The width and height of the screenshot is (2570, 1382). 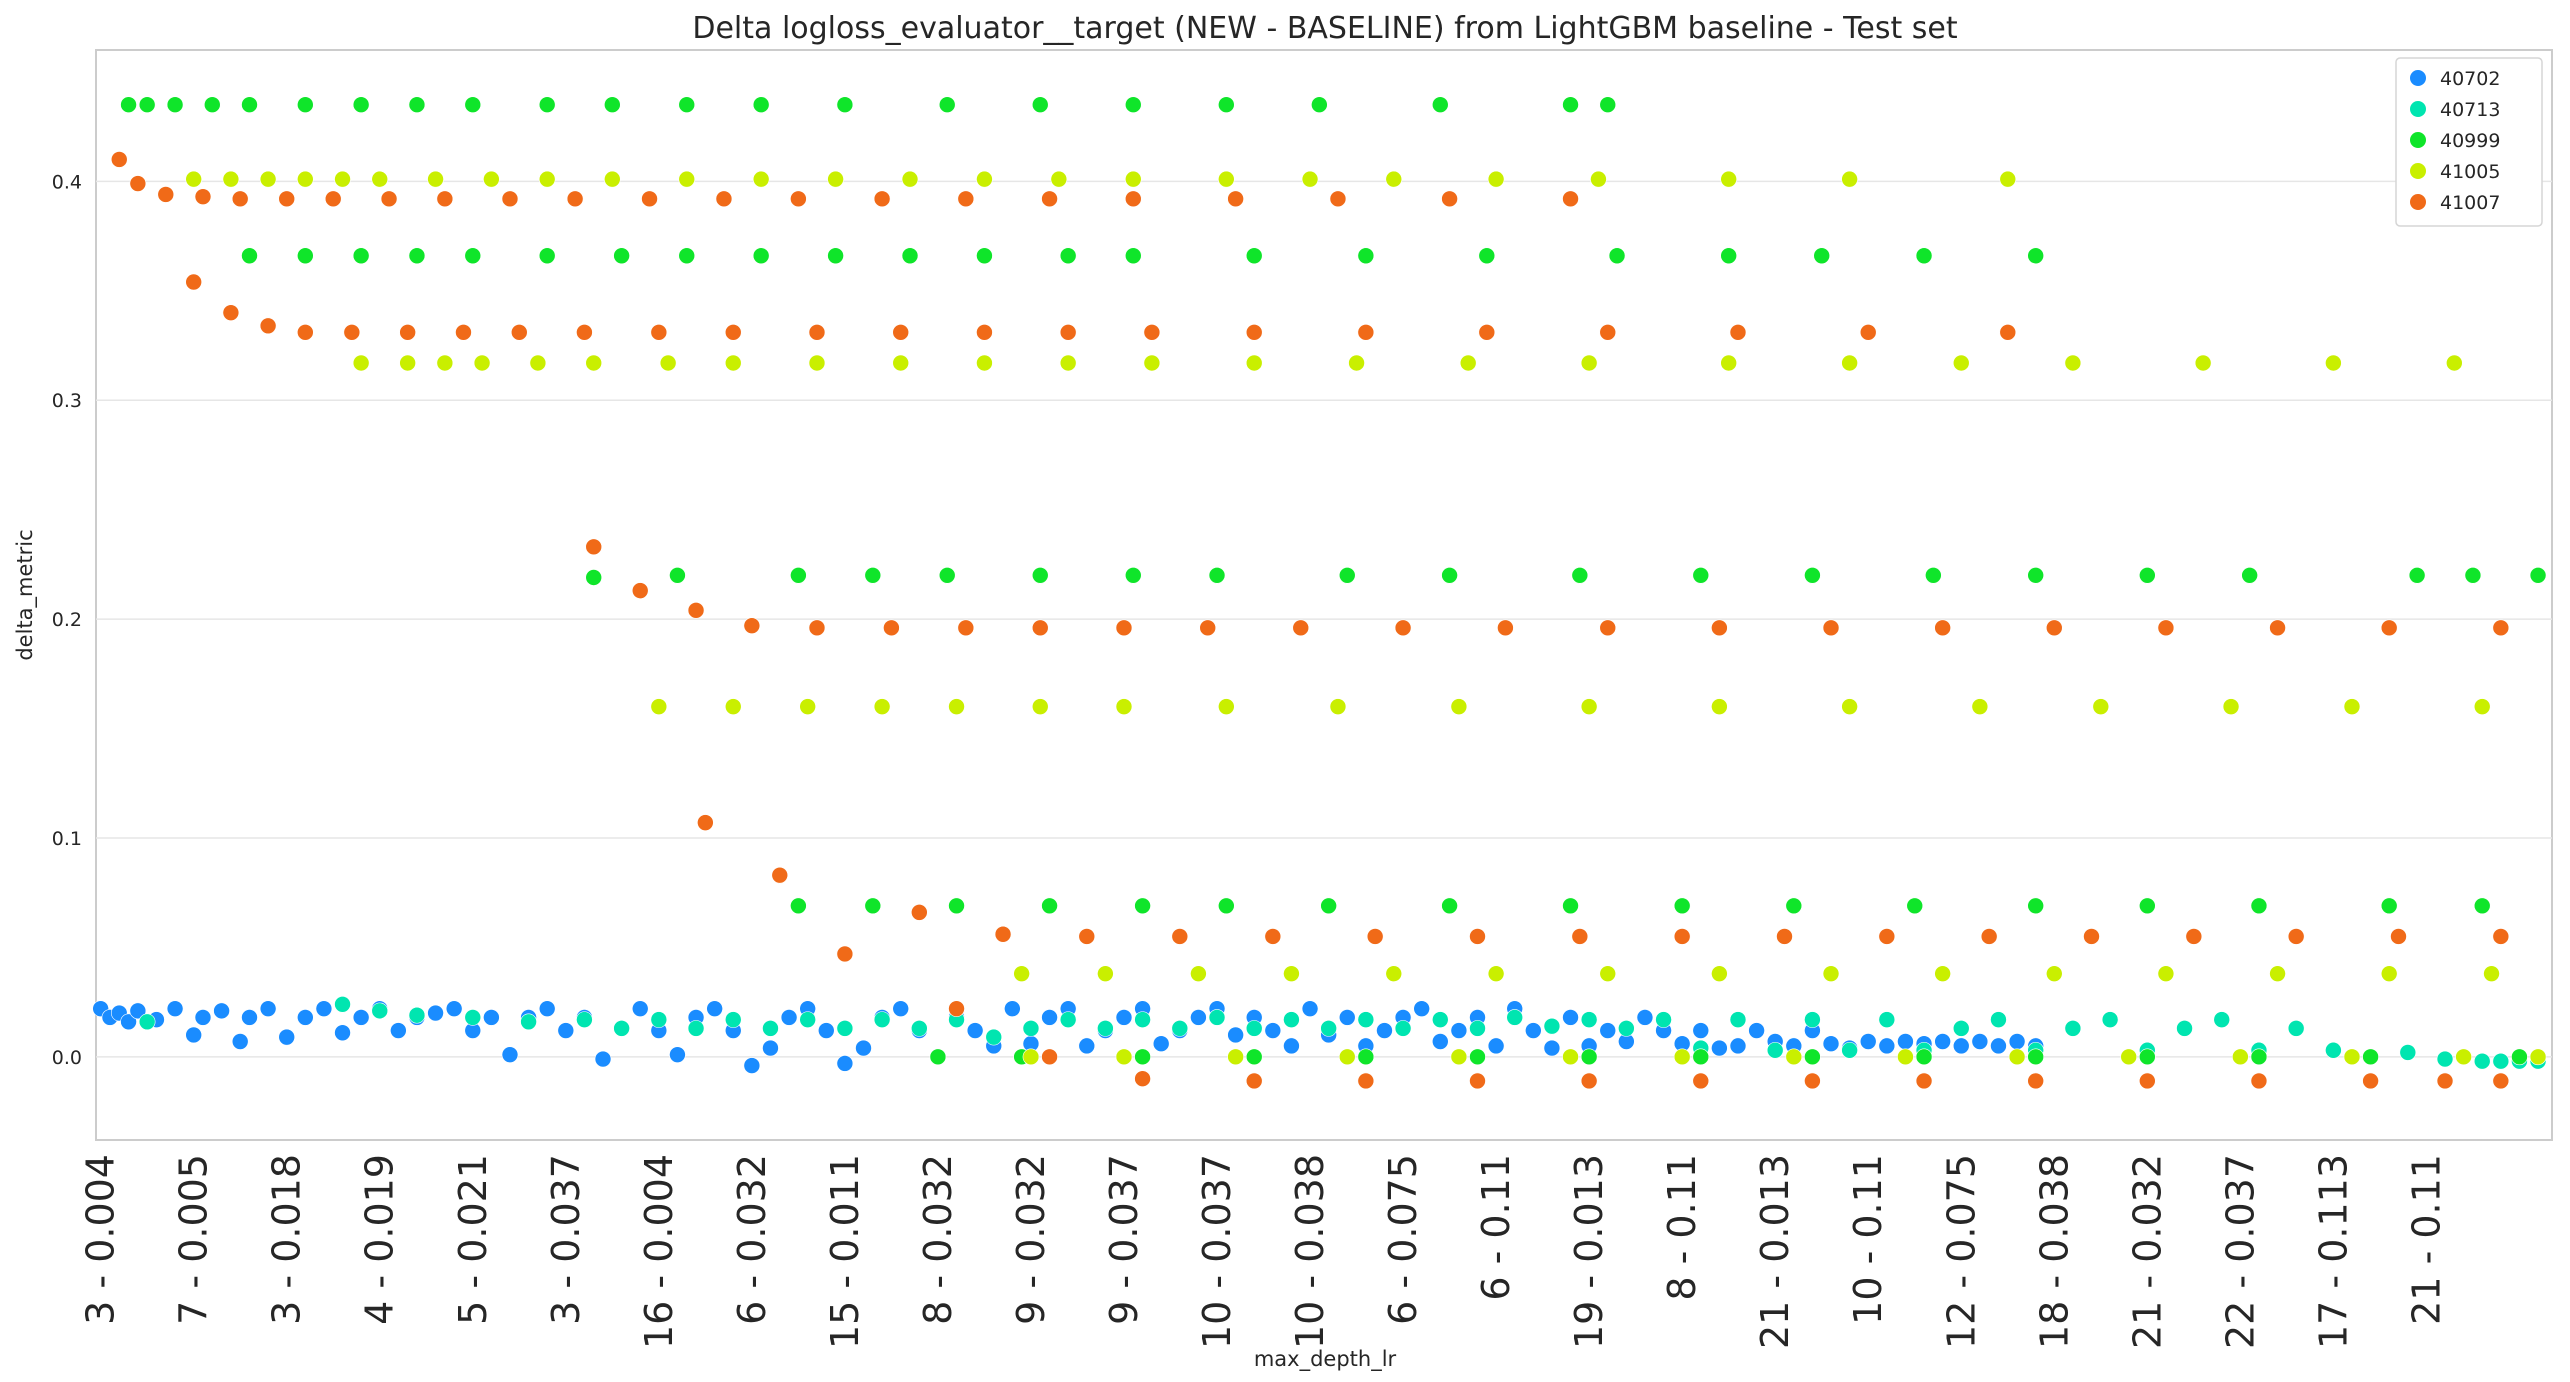 I want to click on x-tick-label: 15 - 0.011, so click(x=845, y=1251).